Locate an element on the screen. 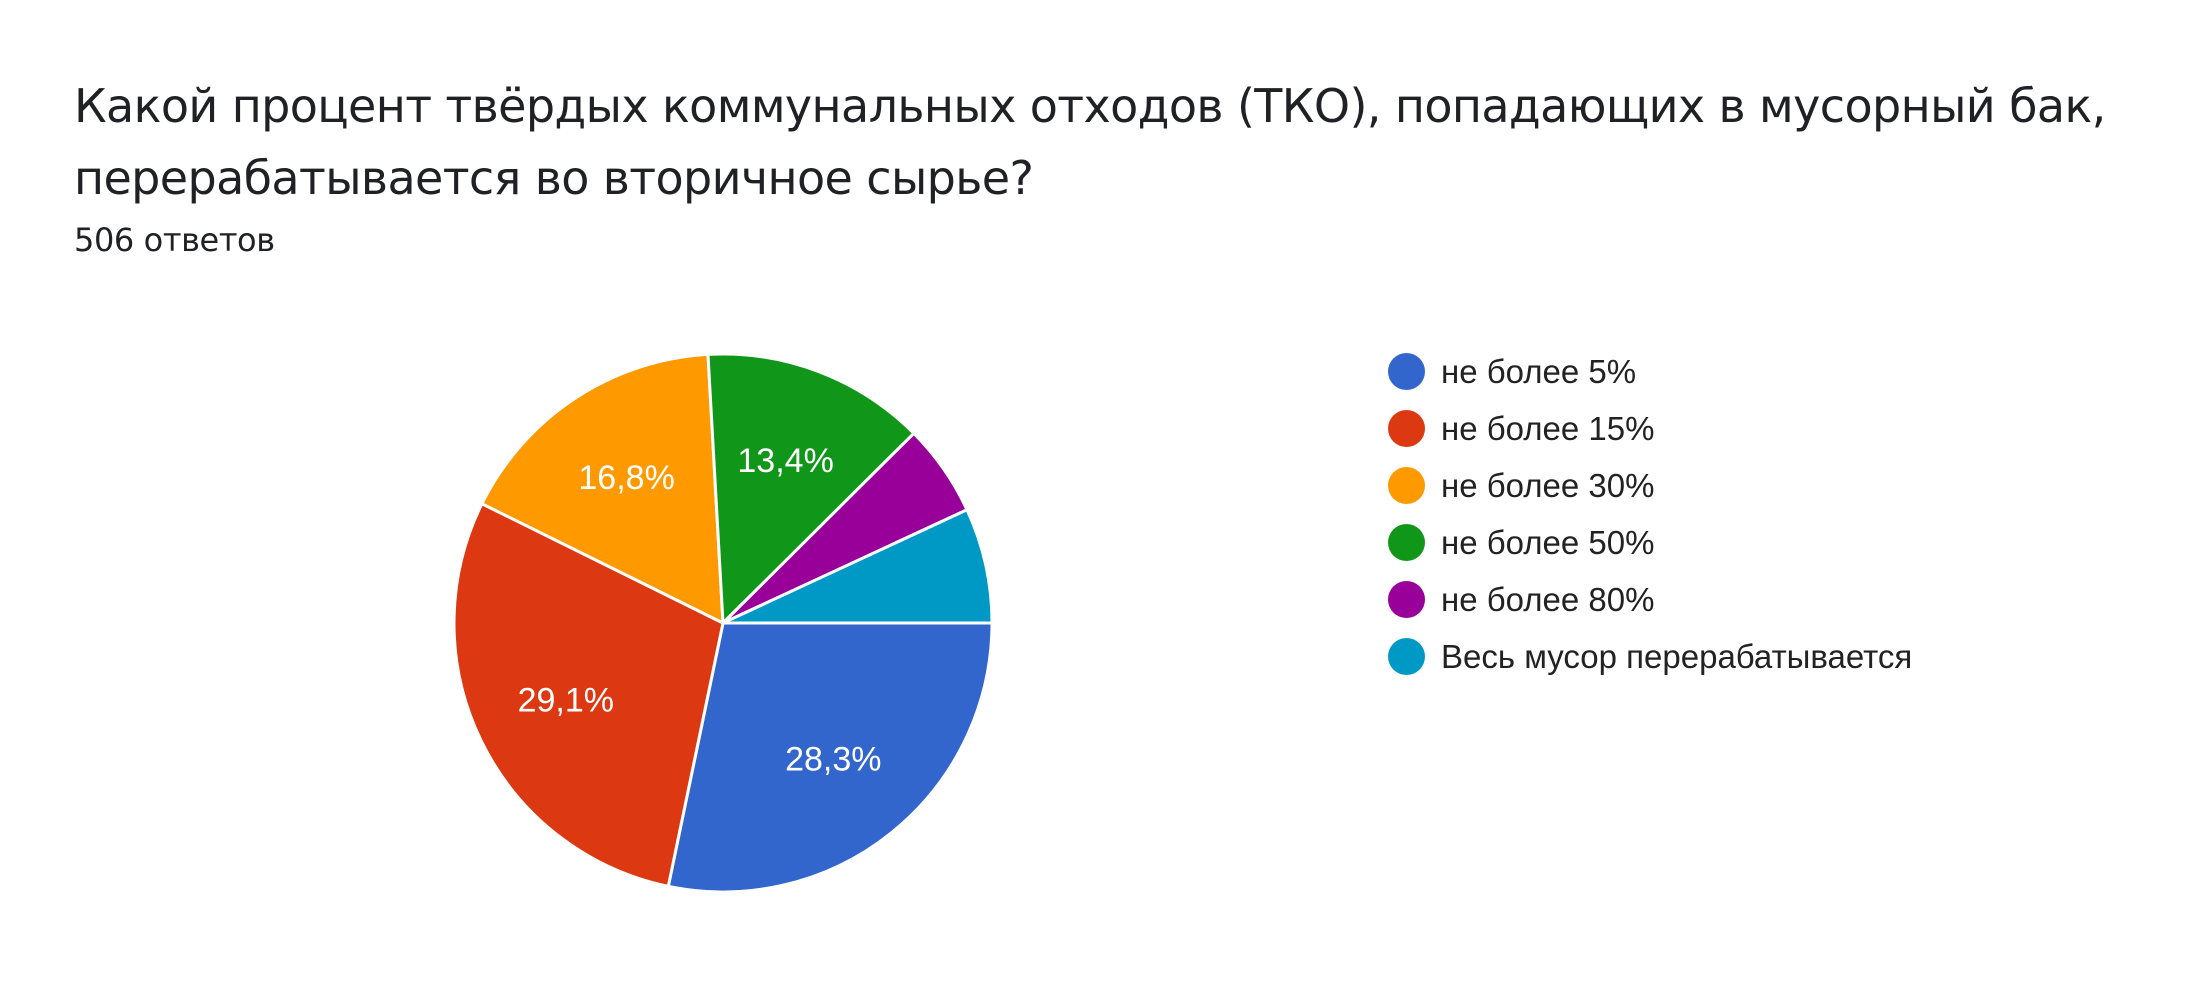 The width and height of the screenshot is (2196, 996). legend-item: не более 15% is located at coordinates (1650, 428).